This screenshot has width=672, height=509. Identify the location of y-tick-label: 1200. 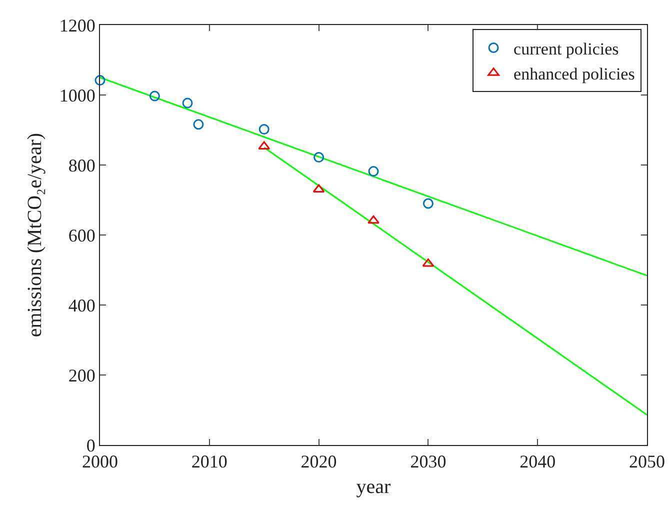
(77, 25).